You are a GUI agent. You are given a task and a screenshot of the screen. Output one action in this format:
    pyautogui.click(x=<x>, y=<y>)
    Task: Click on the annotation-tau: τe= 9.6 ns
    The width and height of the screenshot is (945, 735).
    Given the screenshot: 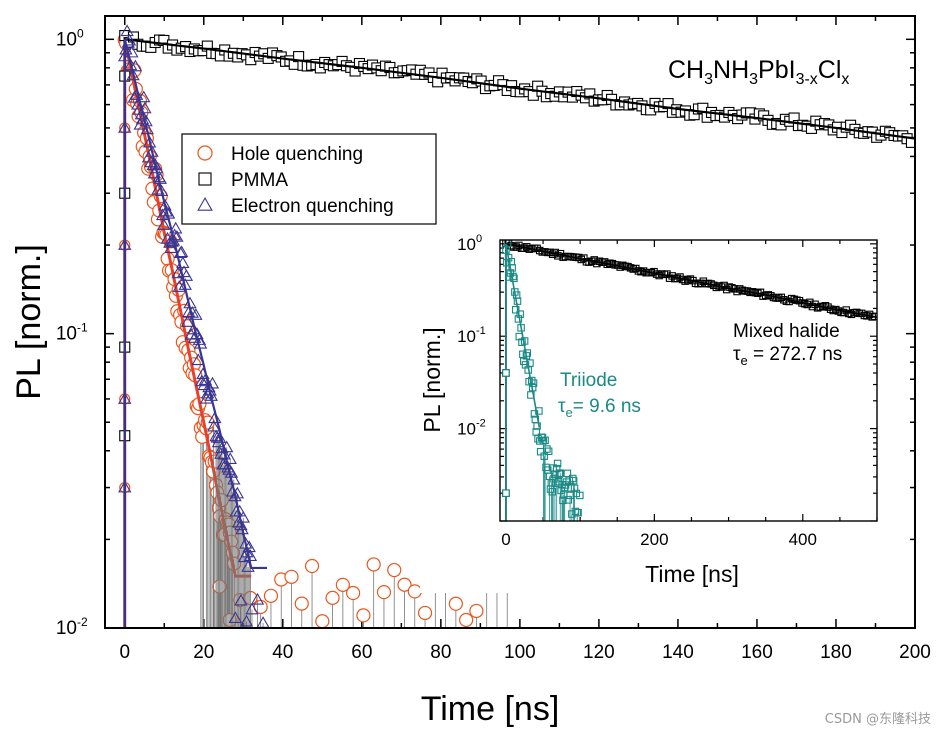 What is the action you would take?
    pyautogui.click(x=599, y=408)
    